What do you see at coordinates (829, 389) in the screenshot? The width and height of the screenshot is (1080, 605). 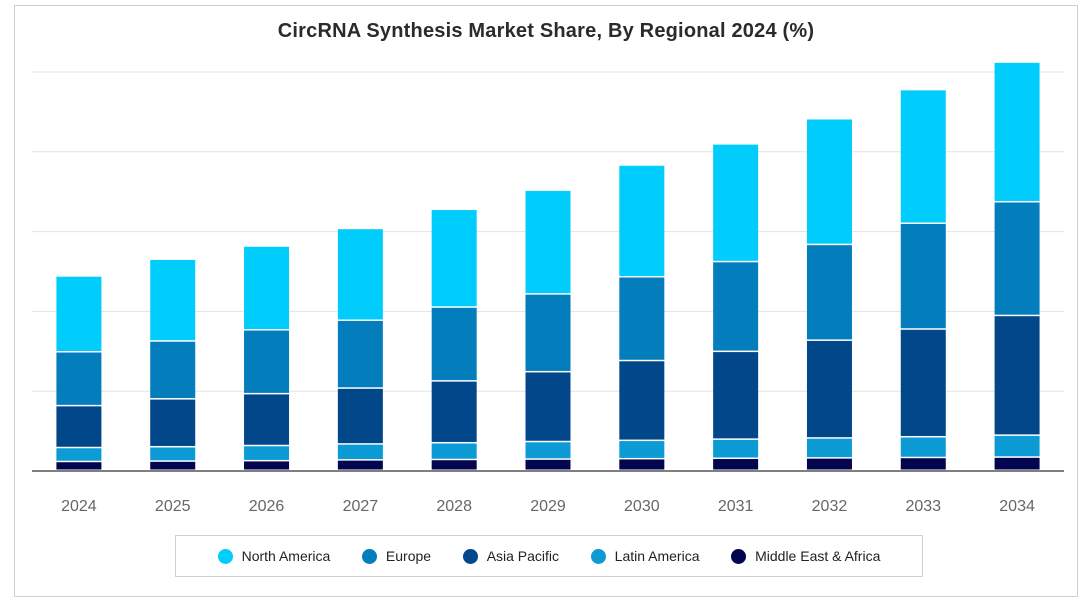 I see `bar-segment-asia-pacific-2032` at bounding box center [829, 389].